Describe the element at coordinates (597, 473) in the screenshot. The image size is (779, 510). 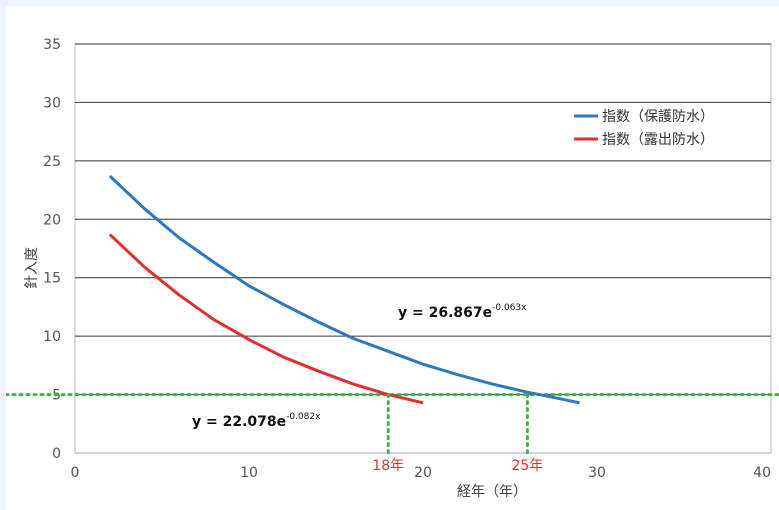
I see `x-tick-label: 30` at that location.